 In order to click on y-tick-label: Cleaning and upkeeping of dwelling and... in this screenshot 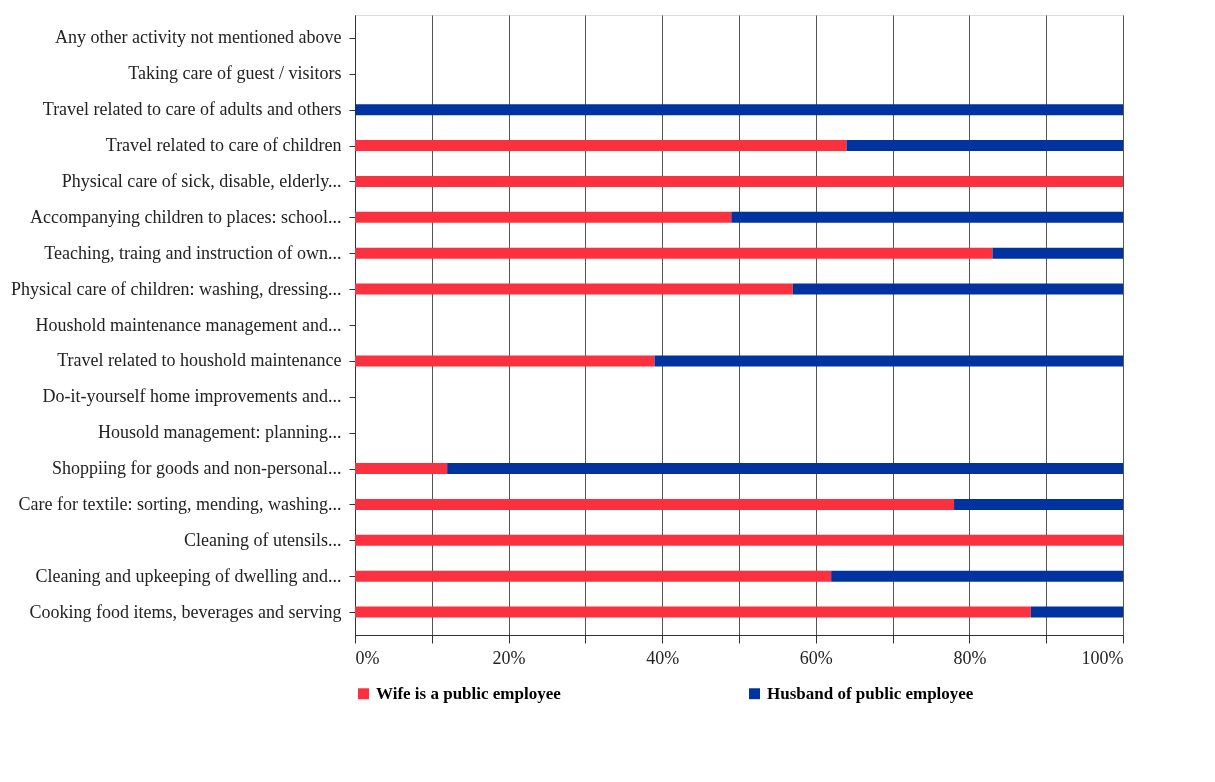, I will do `click(188, 575)`.